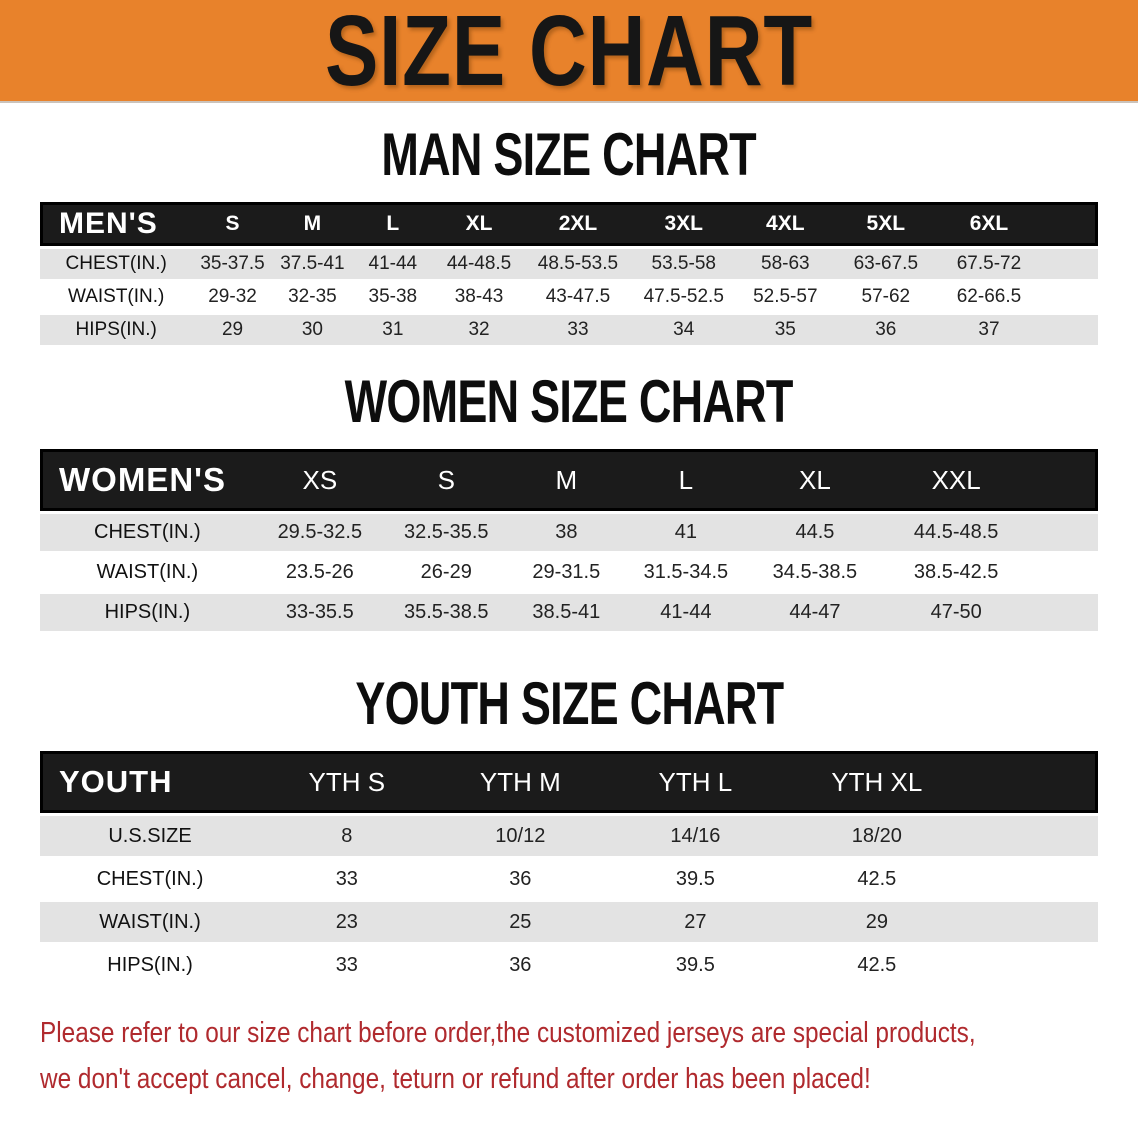 The width and height of the screenshot is (1138, 1132). I want to click on measurement-value: 58-63, so click(785, 264).